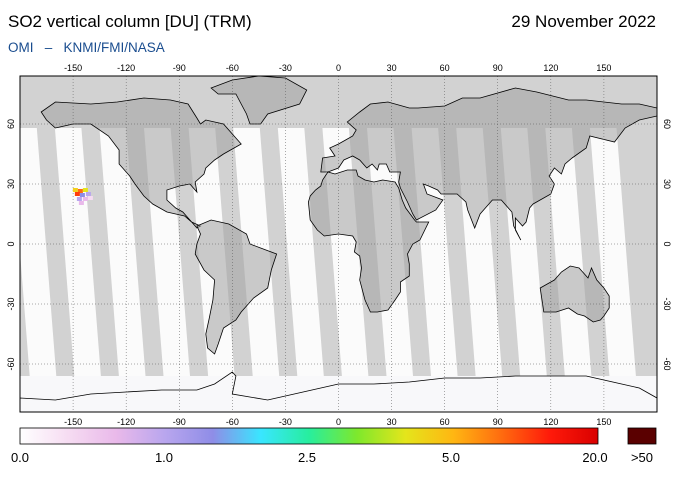 The image size is (676, 480). I want to click on lon-tick-label-top: 30, so click(392, 68).